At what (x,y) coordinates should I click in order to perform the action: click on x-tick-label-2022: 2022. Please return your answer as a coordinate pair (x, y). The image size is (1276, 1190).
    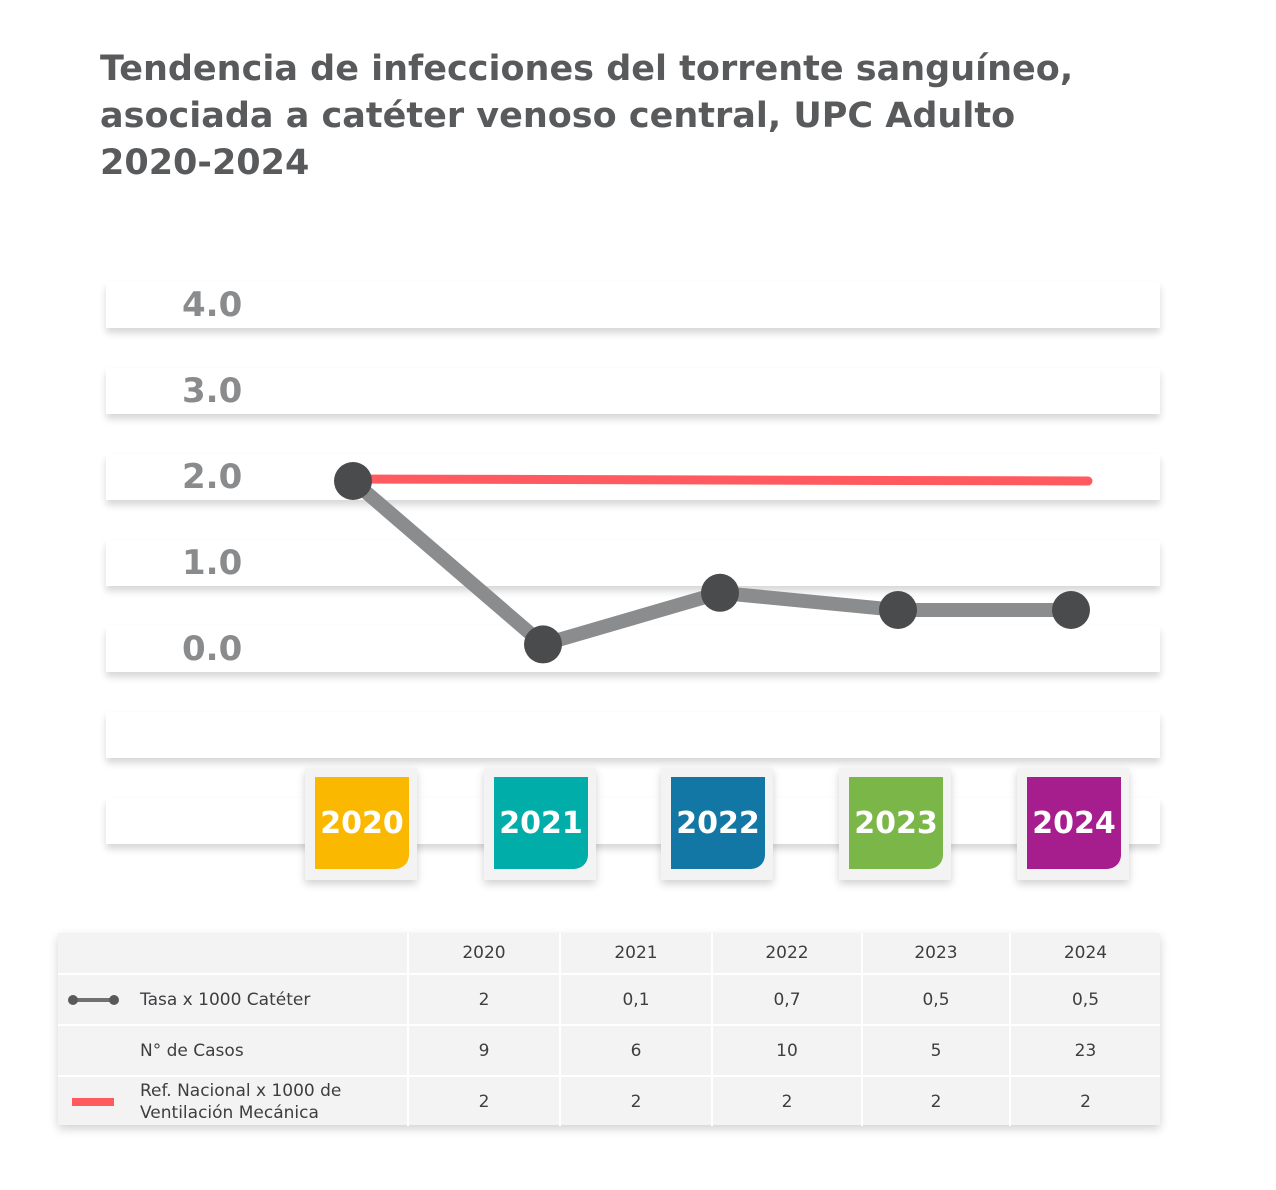
    Looking at the image, I should click on (718, 823).